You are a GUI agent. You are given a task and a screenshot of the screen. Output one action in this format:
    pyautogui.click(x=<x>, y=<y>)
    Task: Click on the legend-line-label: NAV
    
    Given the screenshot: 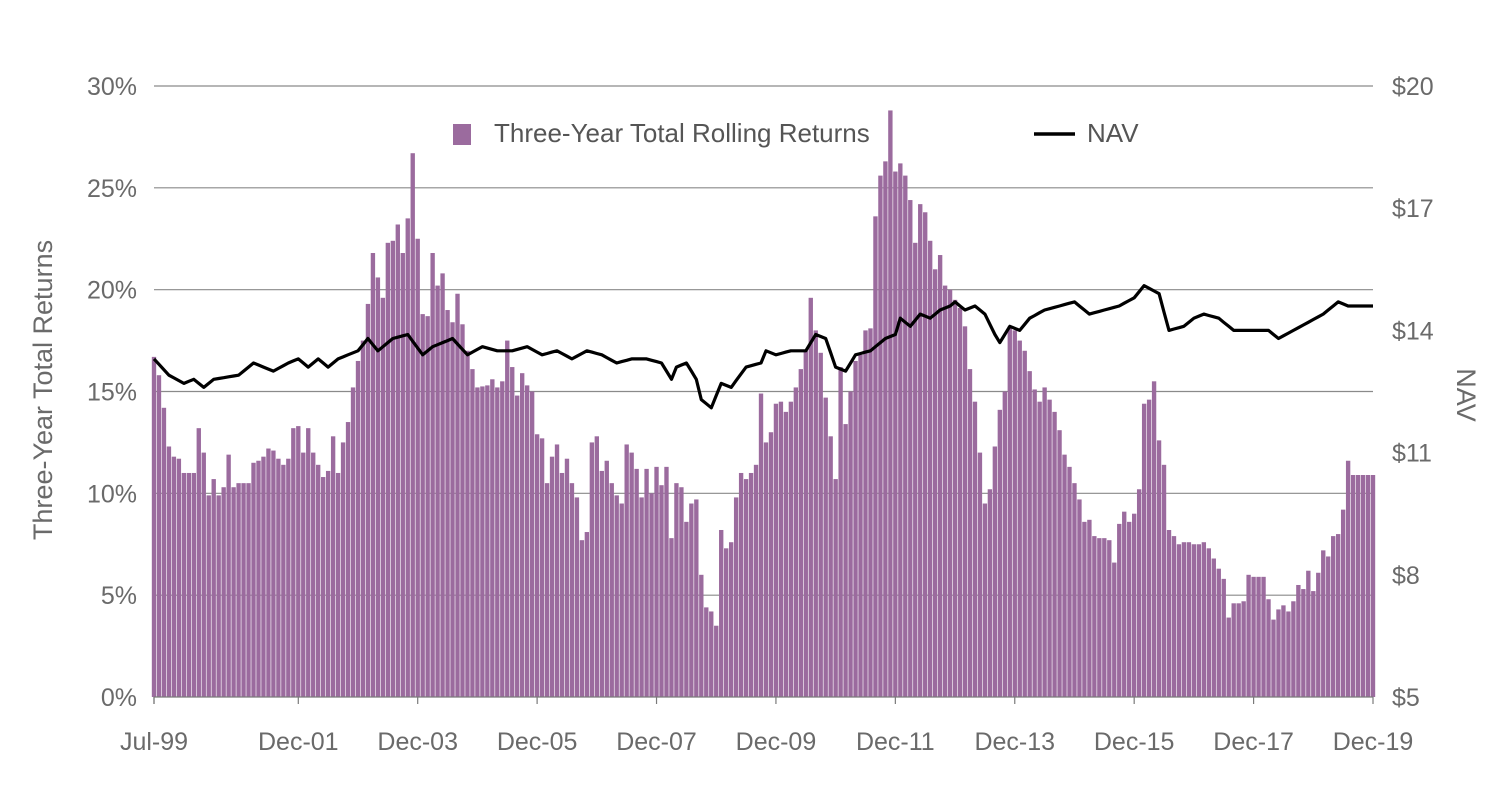 What is the action you would take?
    pyautogui.click(x=1113, y=133)
    